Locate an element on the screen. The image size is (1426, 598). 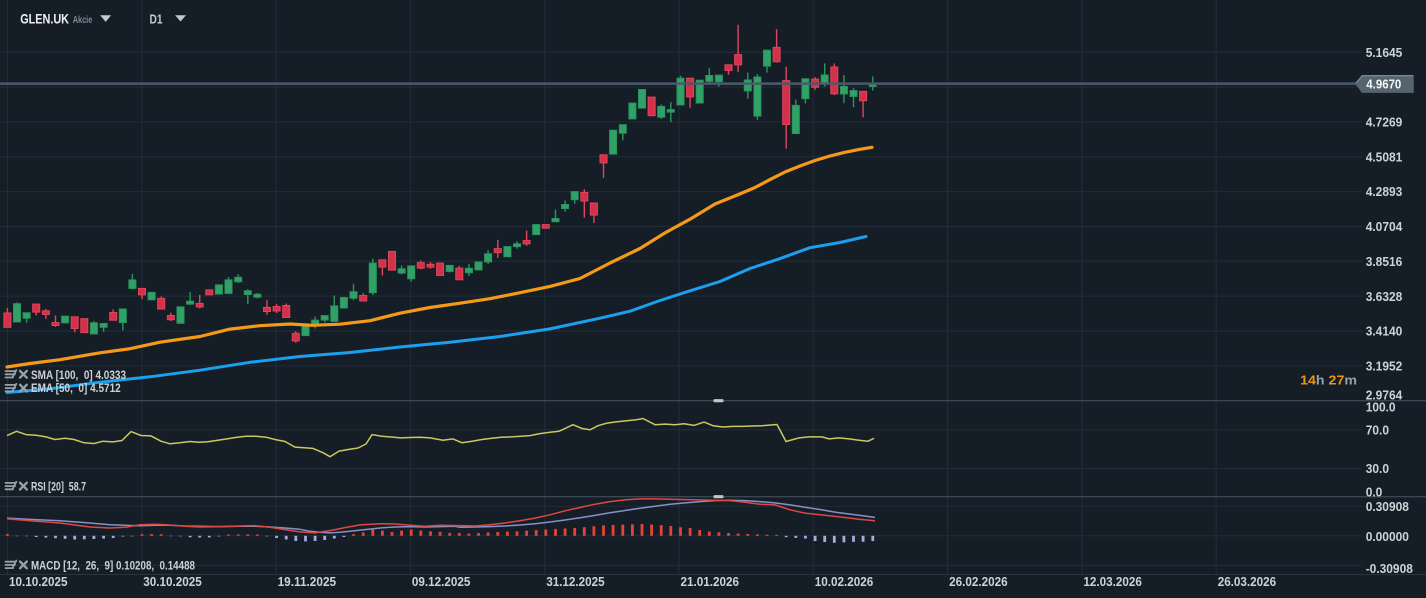
svg-text: 10.02.2026 is located at coordinates (844, 581).